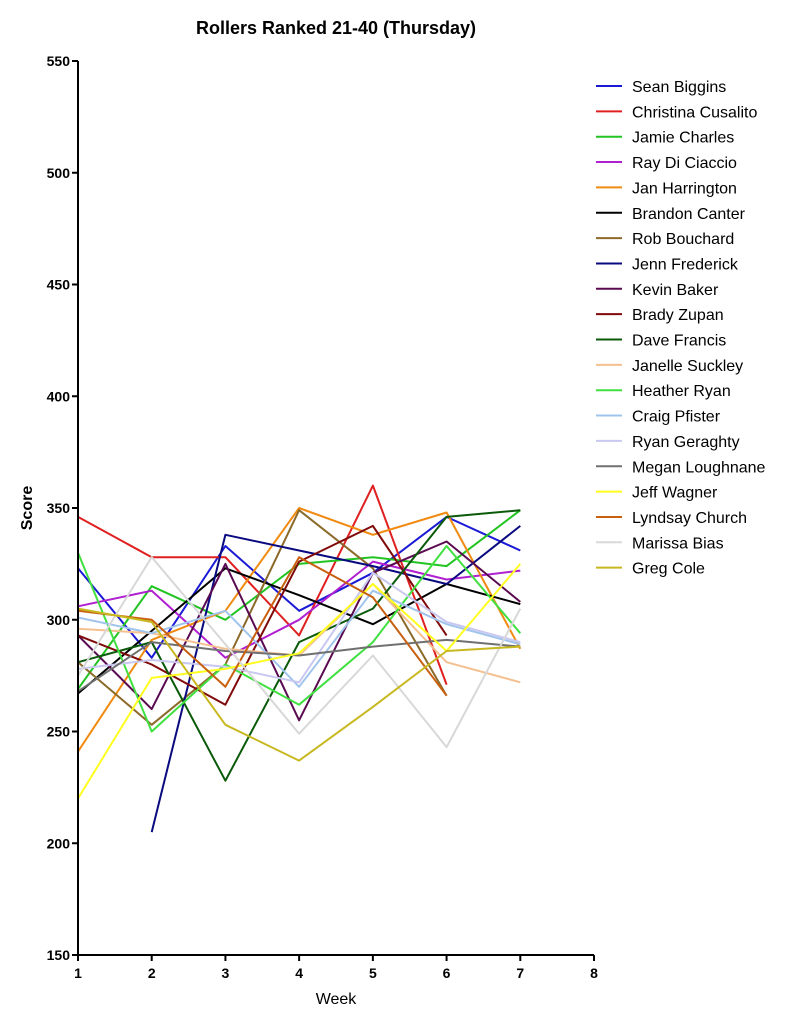  I want to click on x-tick-label: 6, so click(447, 973).